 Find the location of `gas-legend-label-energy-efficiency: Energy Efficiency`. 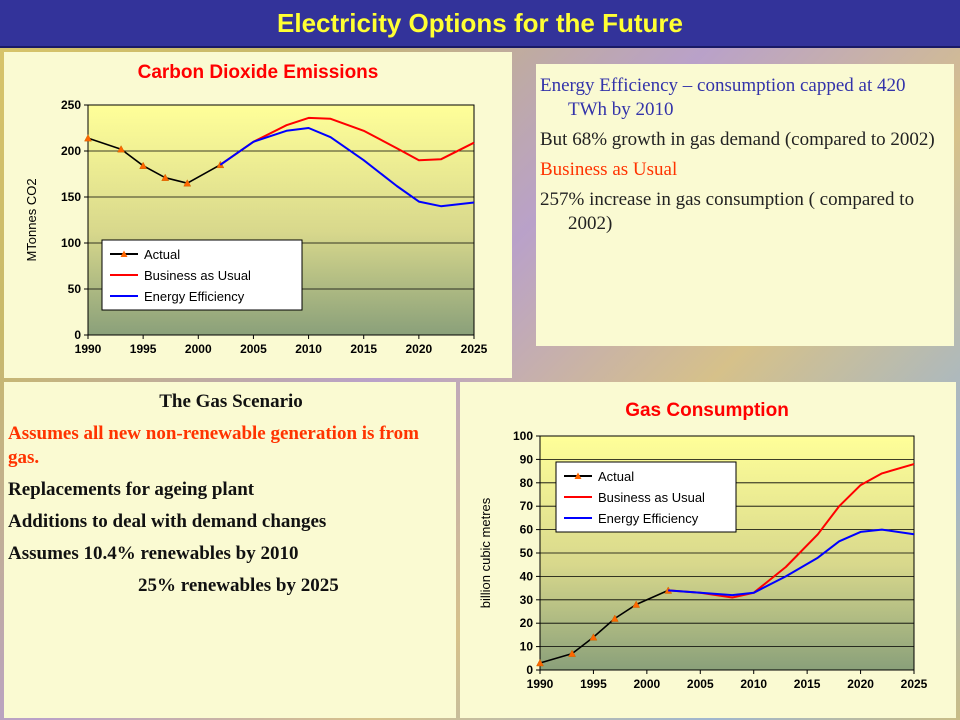

gas-legend-label-energy-efficiency: Energy Efficiency is located at coordinates (648, 518).